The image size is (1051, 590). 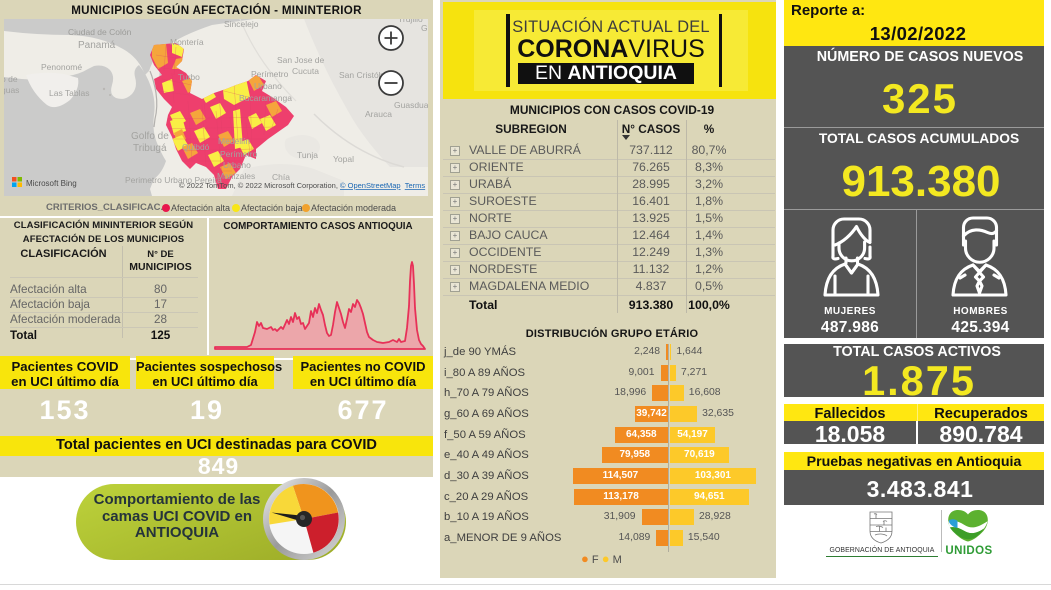 What do you see at coordinates (189, 77) in the screenshot?
I see `svg-text: Turbo` at bounding box center [189, 77].